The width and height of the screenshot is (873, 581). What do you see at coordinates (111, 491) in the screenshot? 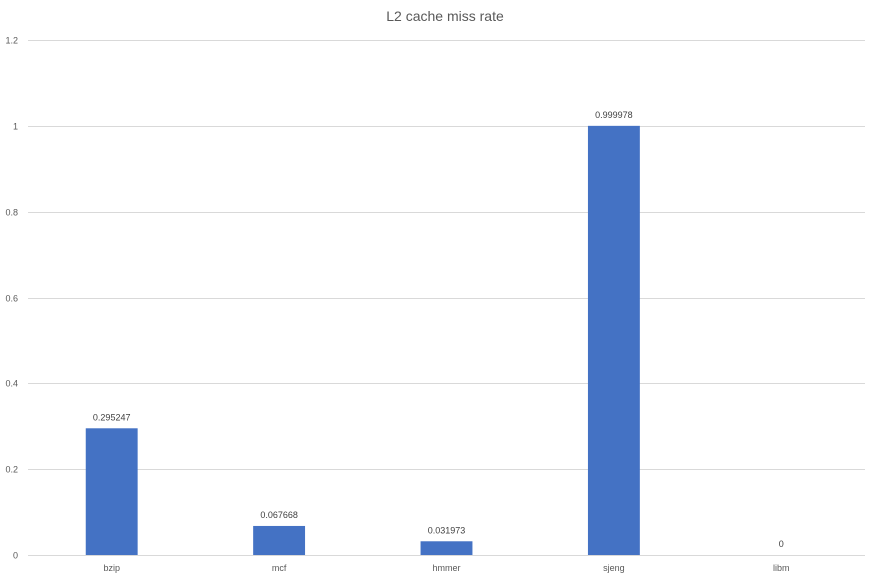
I see `bar-bzip` at bounding box center [111, 491].